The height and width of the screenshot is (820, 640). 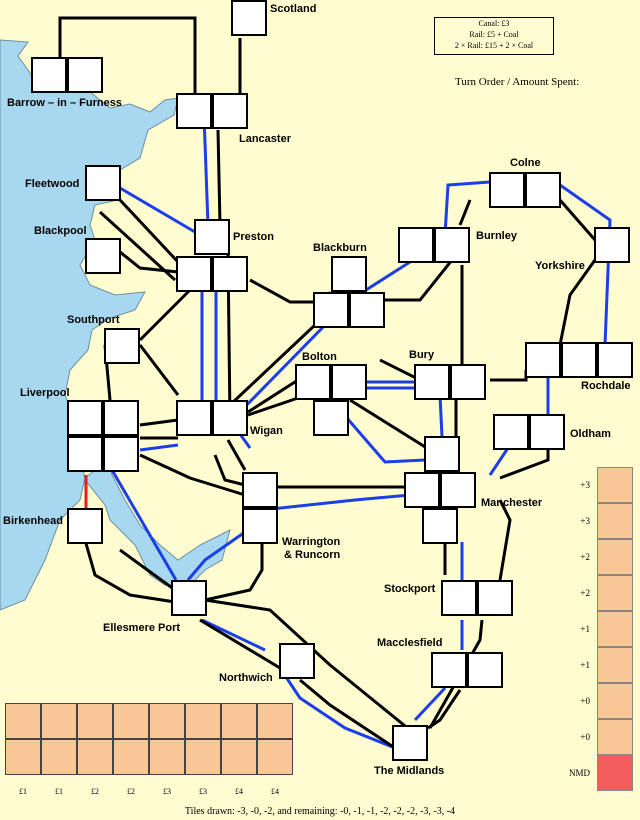 What do you see at coordinates (494, 23) in the screenshot?
I see `legend-canal: Canal: £3` at bounding box center [494, 23].